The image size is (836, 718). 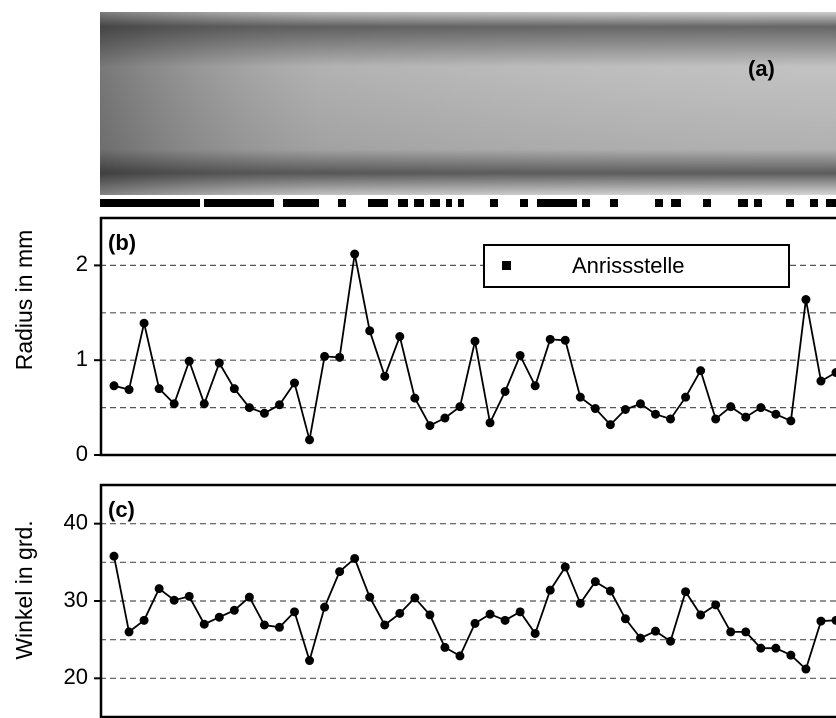 I want to click on y-tick-label: 40, so click(x=76, y=521).